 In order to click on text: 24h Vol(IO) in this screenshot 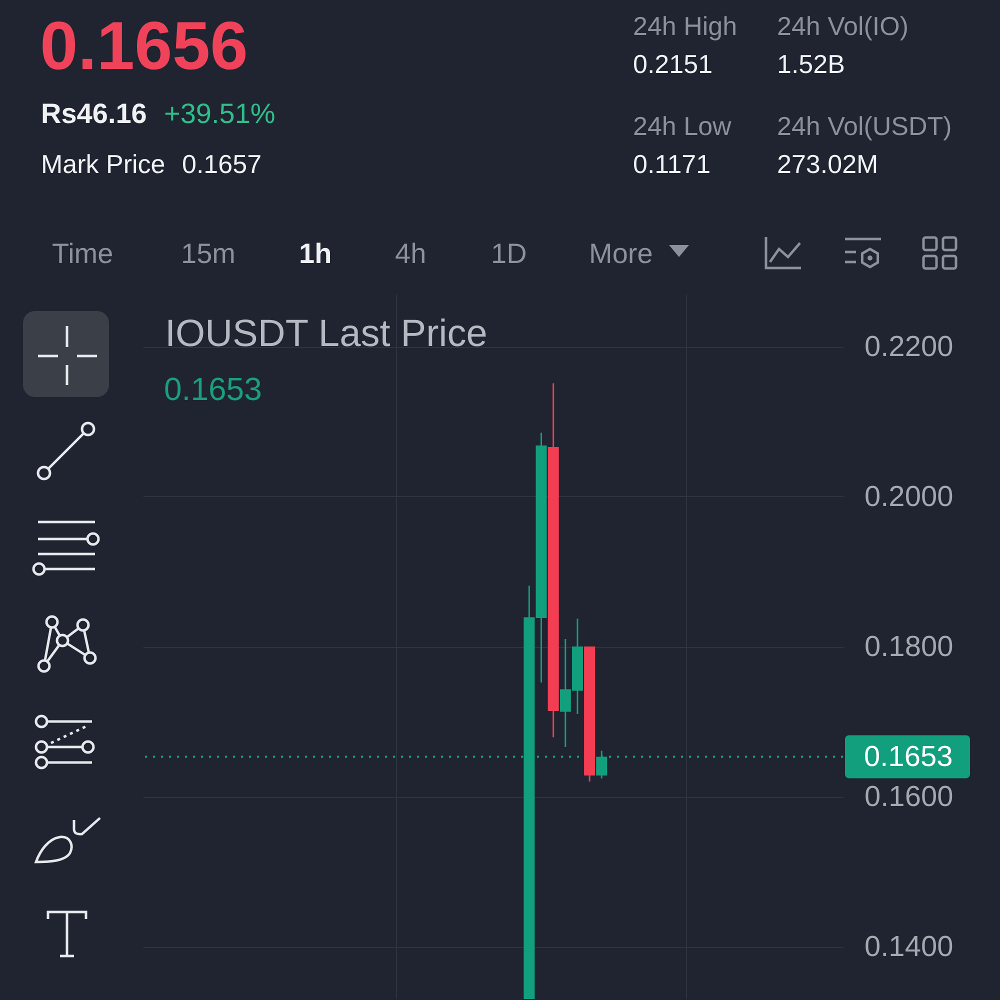, I will do `click(843, 26)`.